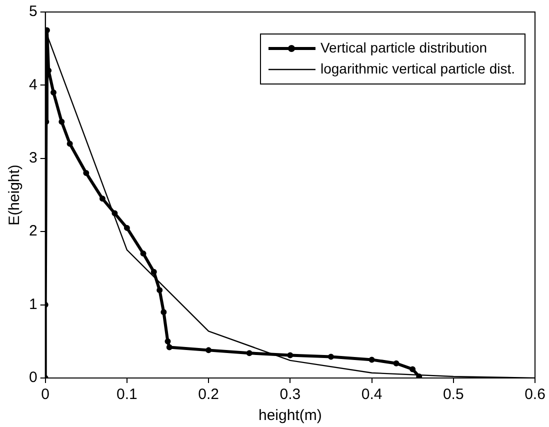 The height and width of the screenshot is (427, 549). What do you see at coordinates (371, 395) in the screenshot?
I see `x-tick-label: 0.4` at bounding box center [371, 395].